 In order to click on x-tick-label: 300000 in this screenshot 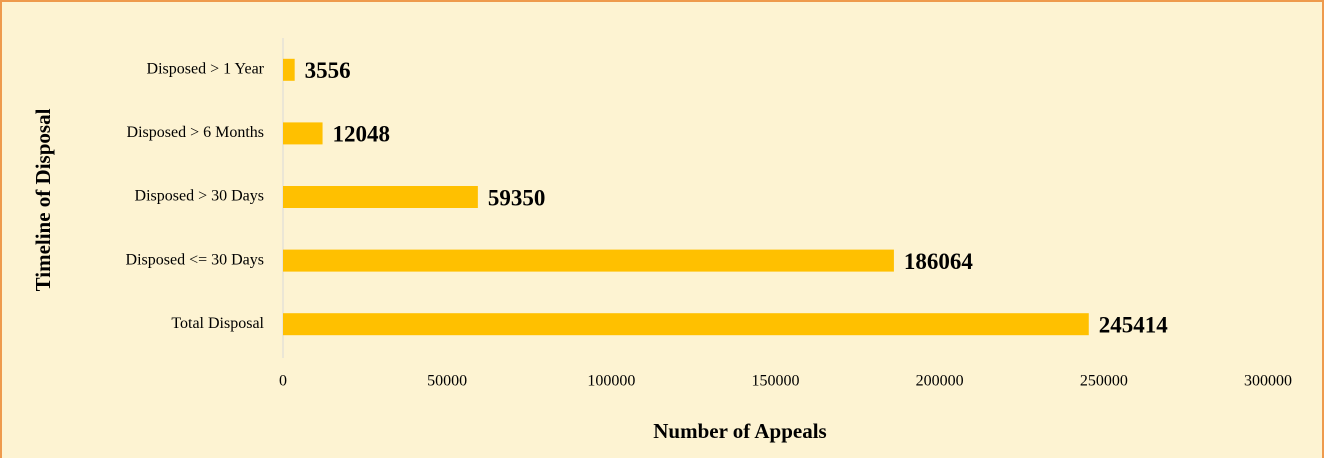, I will do `click(1268, 381)`.